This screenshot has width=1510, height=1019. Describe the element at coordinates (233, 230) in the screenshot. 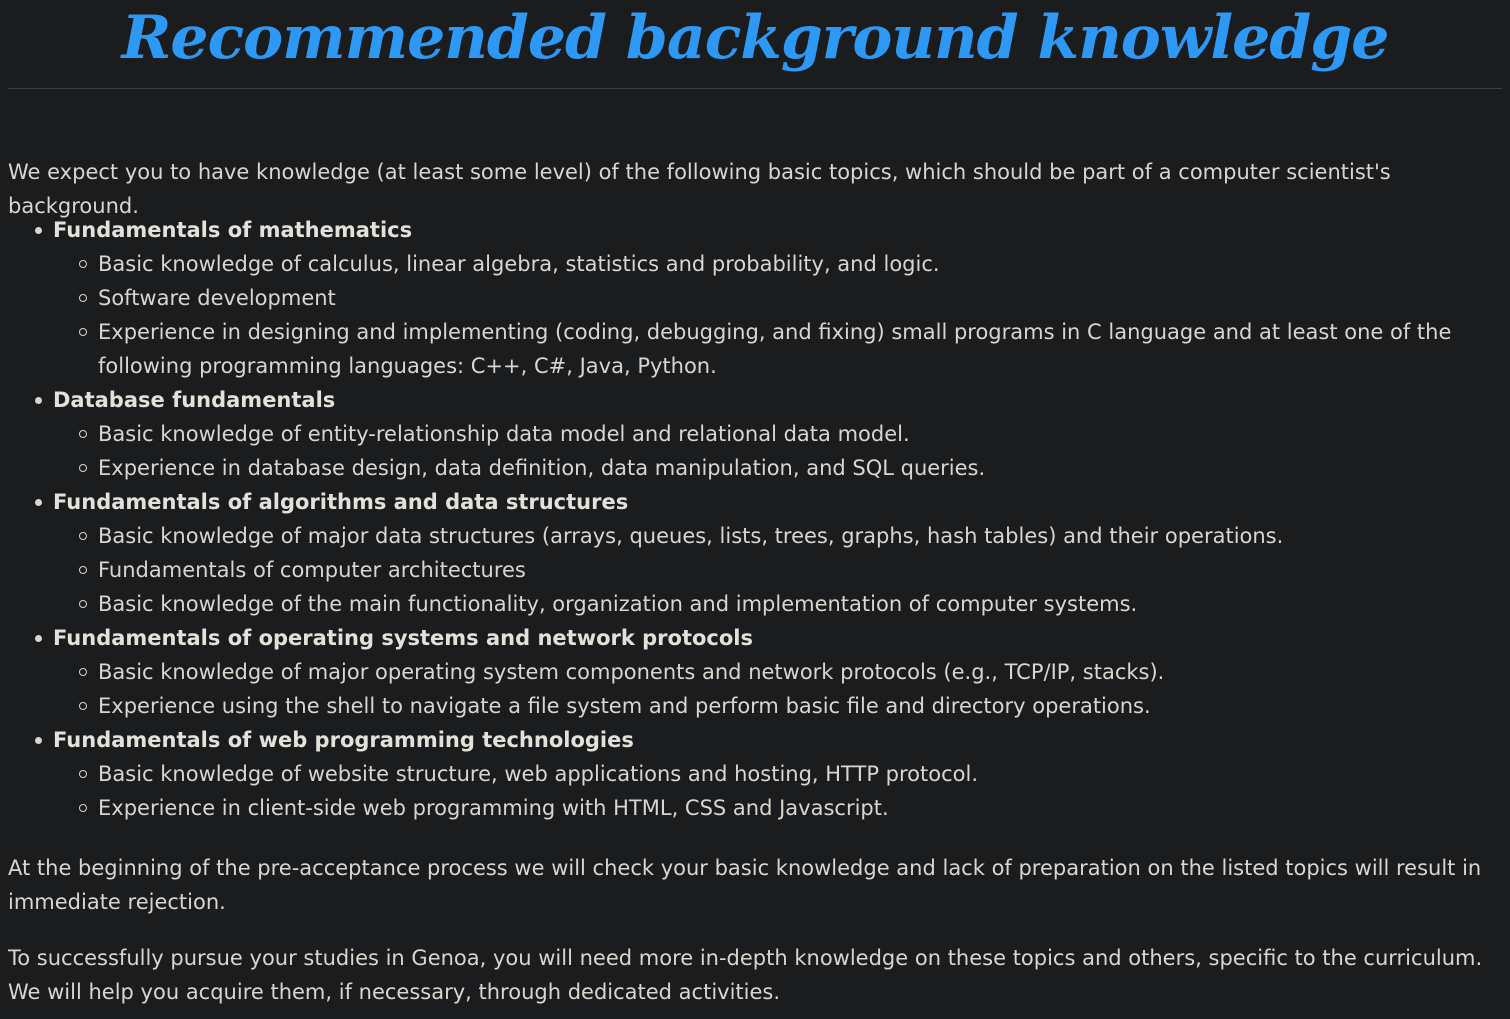

I see `topic-title: Fundamentals of mathematics` at that location.